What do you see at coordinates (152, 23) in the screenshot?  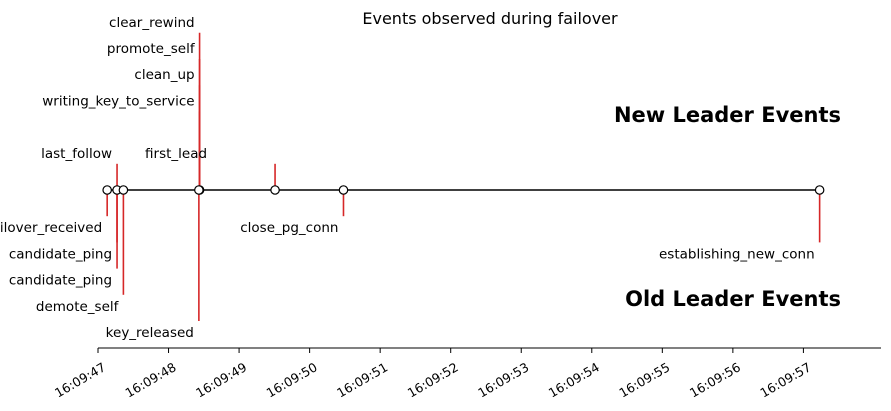 I see `event-label-clear_rewind: clear_rewind` at bounding box center [152, 23].